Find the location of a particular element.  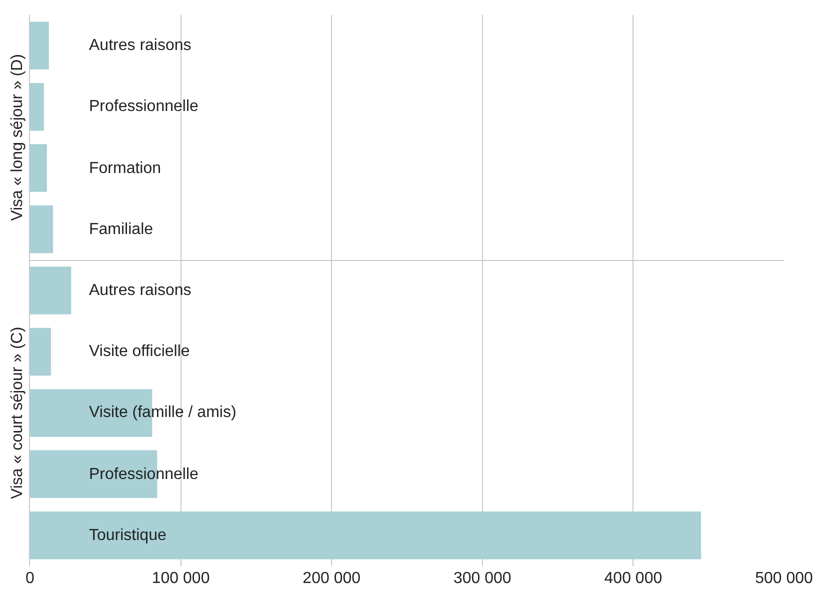

category-label: Familiale is located at coordinates (121, 229).